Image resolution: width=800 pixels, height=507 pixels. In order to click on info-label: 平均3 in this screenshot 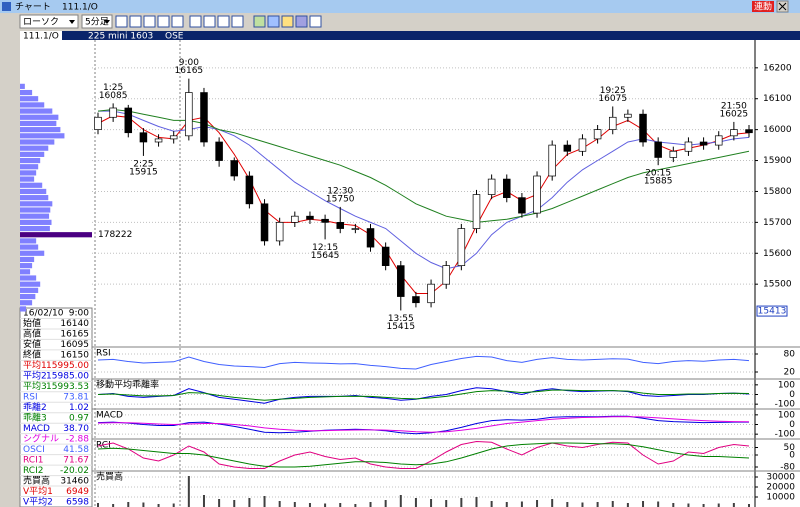, I will do `click(35, 386)`.